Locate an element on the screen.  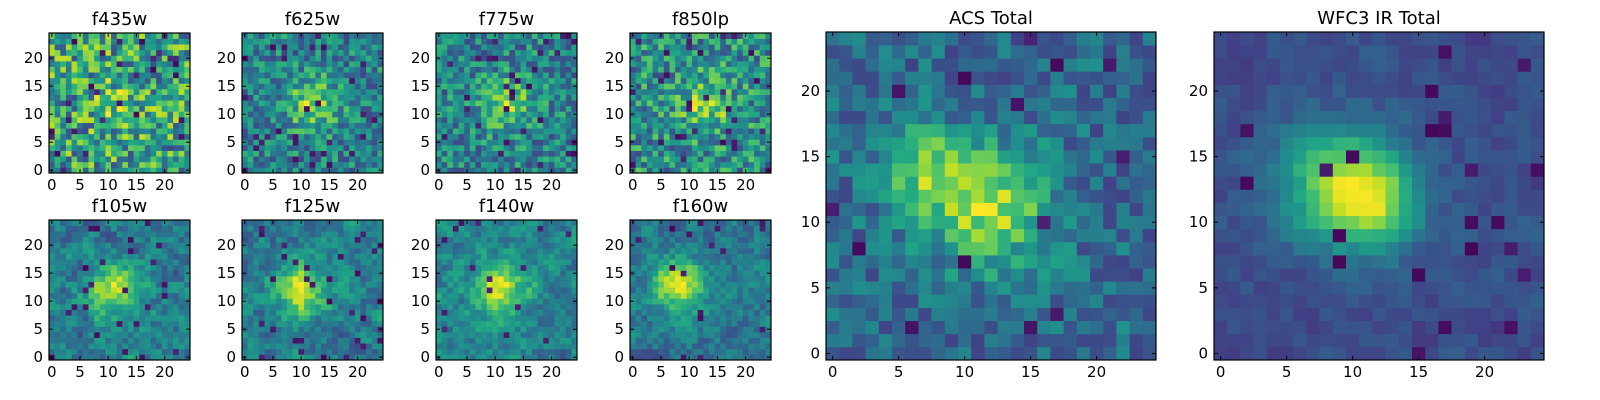
axes-frame is located at coordinates (312, 103).